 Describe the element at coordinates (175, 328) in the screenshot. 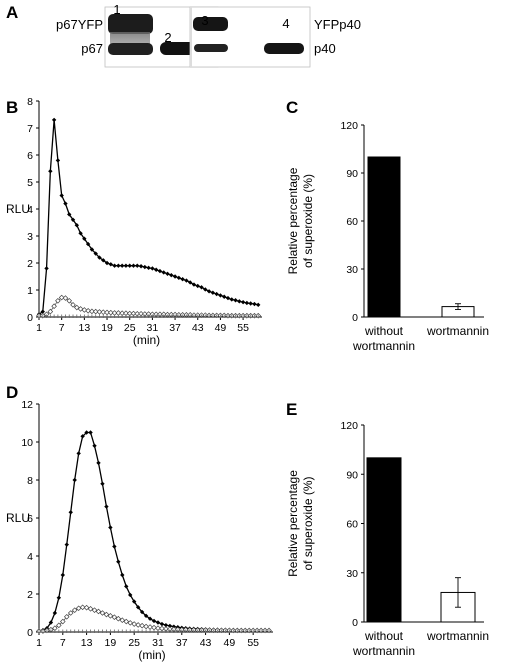

I see `x-tick-label: 37` at that location.